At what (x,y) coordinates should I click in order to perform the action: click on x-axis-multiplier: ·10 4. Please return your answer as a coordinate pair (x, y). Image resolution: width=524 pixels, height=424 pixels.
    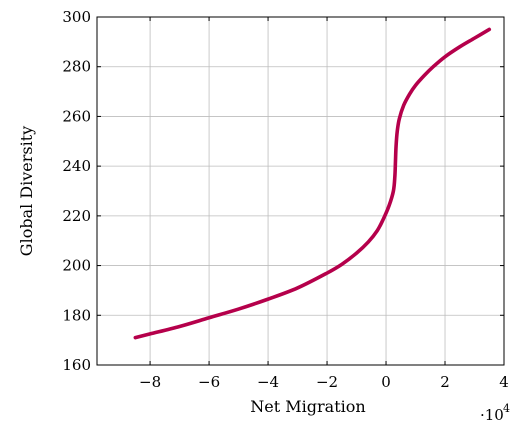
    Looking at the image, I should click on (495, 413).